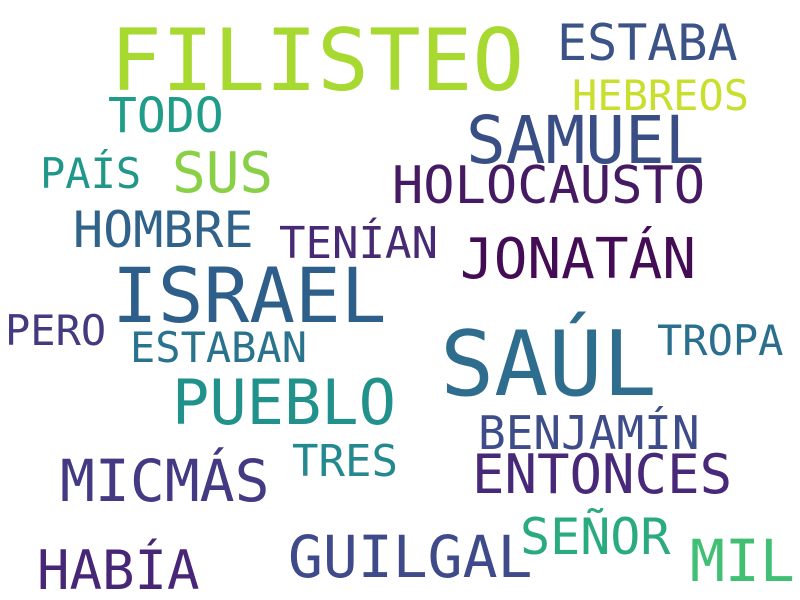  I want to click on word-samuel: SAMUEL, so click(585, 140).